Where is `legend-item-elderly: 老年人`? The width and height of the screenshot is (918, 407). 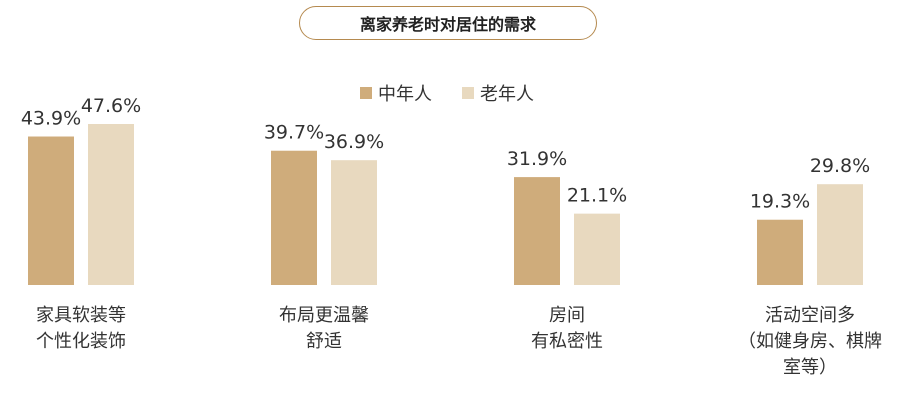
legend-item-elderly: 老年人 is located at coordinates (498, 93).